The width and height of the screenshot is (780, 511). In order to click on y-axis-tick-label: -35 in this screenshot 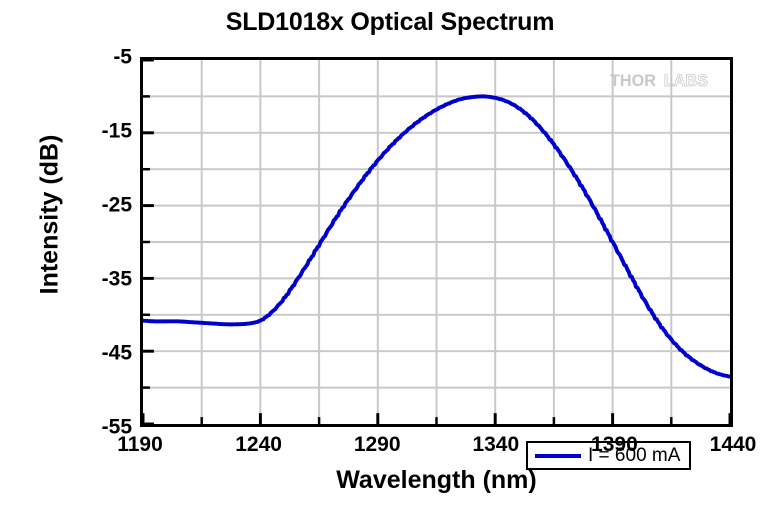, I will do `click(116, 279)`.